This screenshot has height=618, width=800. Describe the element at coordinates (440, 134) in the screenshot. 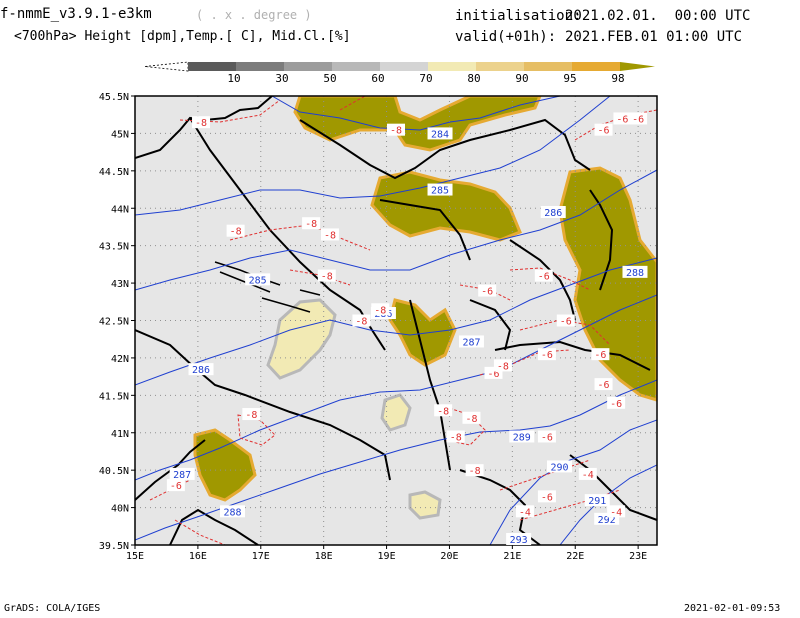

I see `height-contour-label: 284` at that location.